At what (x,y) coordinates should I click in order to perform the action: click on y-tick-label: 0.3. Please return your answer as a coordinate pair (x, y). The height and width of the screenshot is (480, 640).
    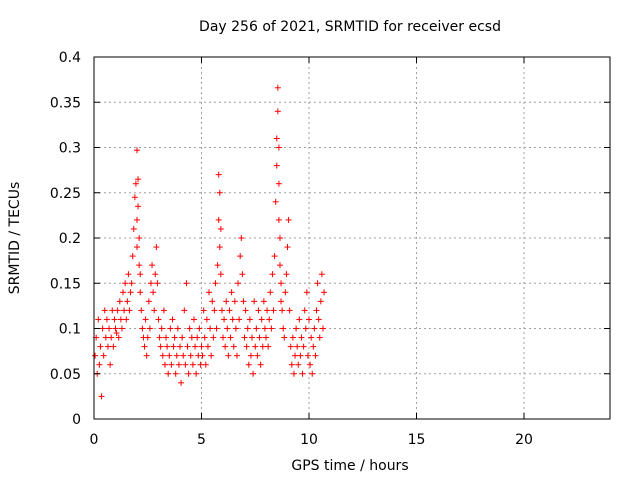
    Looking at the image, I should click on (70, 149).